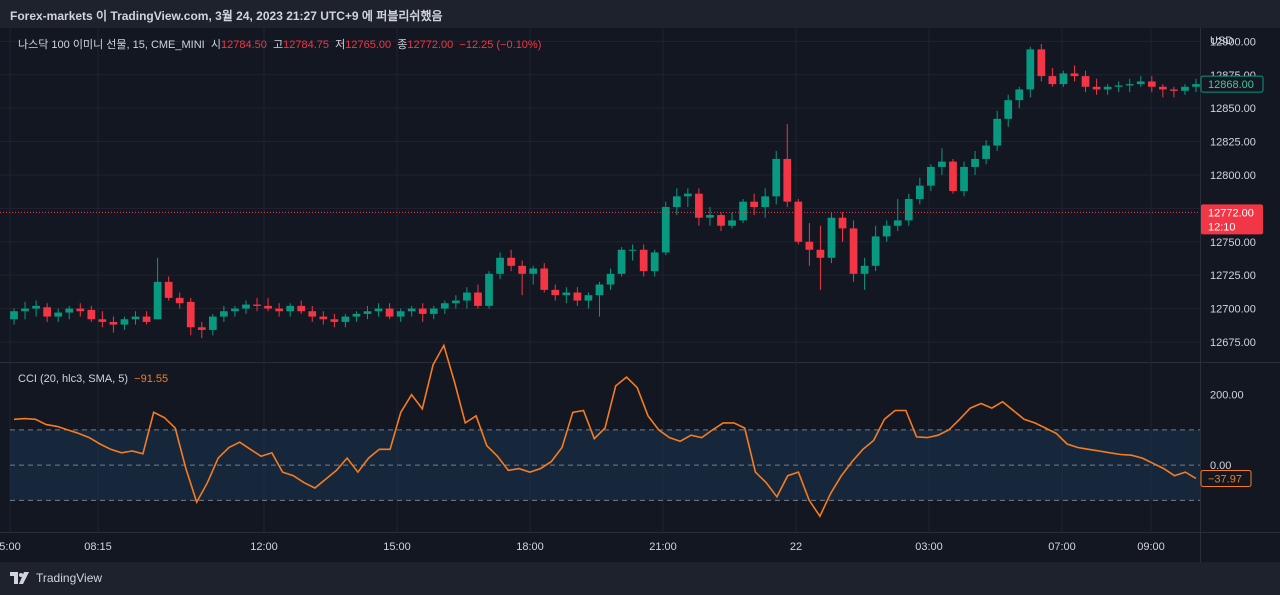 The height and width of the screenshot is (595, 1280). What do you see at coordinates (1220, 466) in the screenshot?
I see `cci-tick-label: 0.00` at bounding box center [1220, 466].